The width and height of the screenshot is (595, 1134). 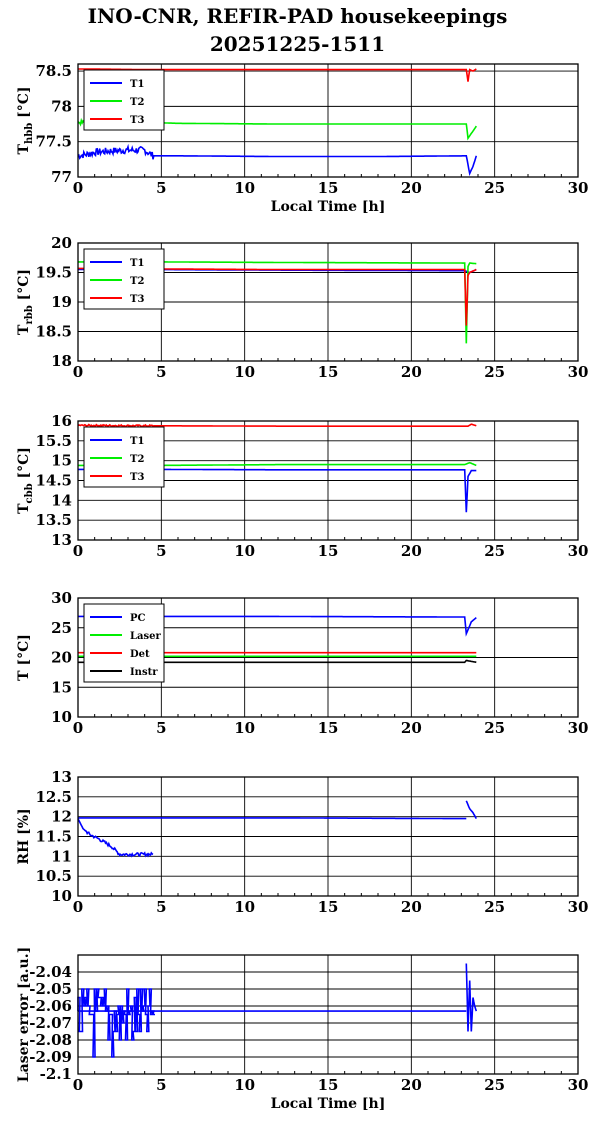 I want to click on y-tick-label: 10, so click(x=61, y=896).